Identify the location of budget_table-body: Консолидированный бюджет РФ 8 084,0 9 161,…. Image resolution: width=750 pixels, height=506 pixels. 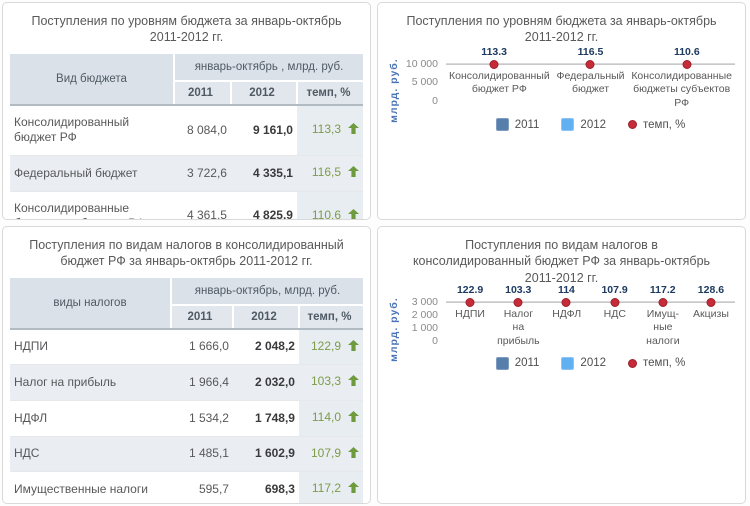
(186, 161).